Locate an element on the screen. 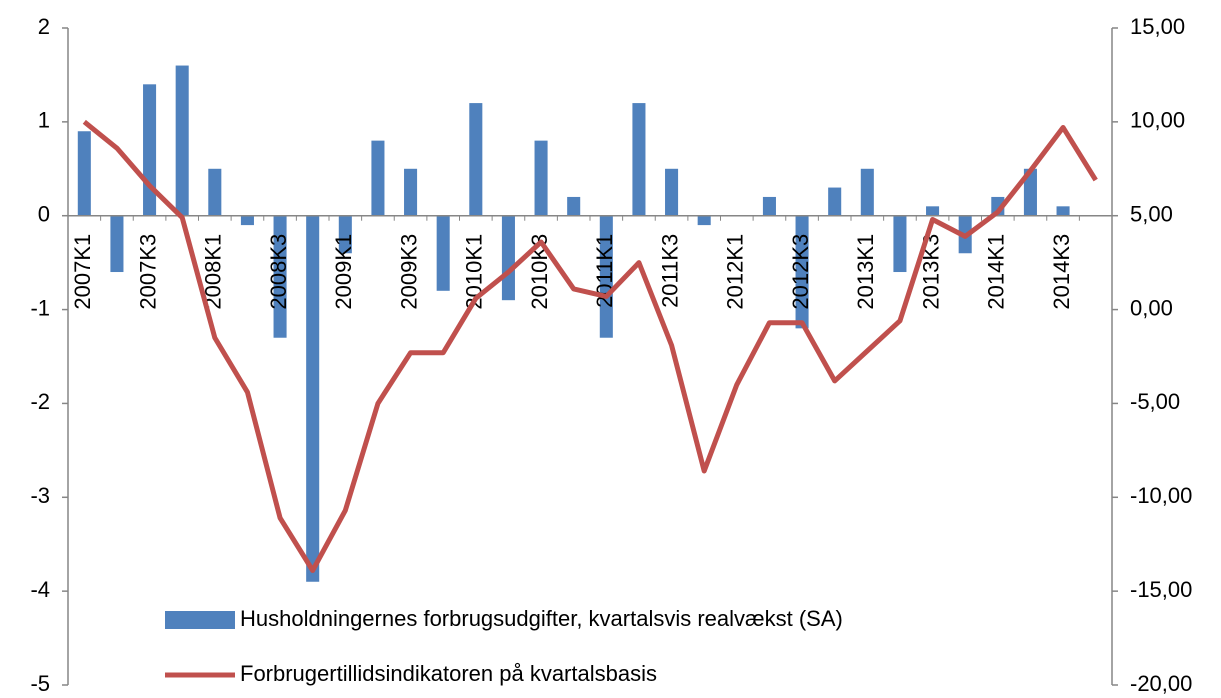  y-tick-label: -4 is located at coordinates (40, 589).